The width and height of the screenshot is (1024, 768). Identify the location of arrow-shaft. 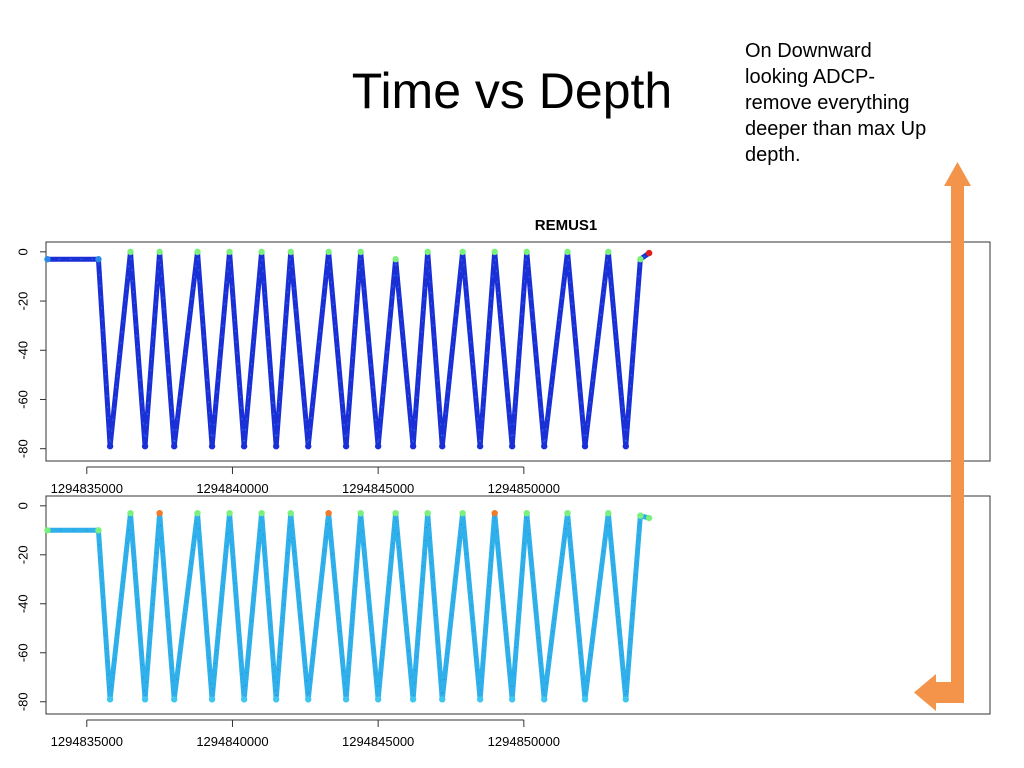
(957, 443).